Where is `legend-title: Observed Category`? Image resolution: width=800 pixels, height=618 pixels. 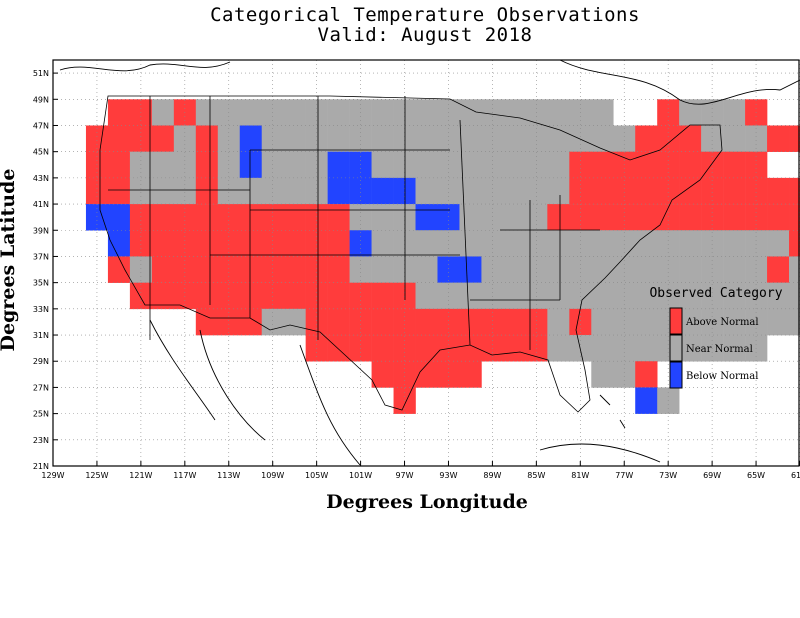
legend-title: Observed Category is located at coordinates (715, 293).